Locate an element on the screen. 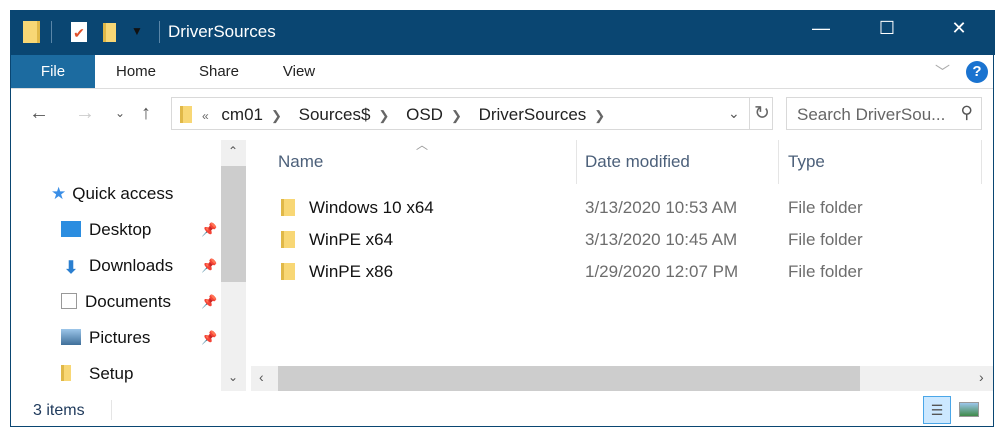  file-date: 3/13/2020 10:53 AM is located at coordinates (661, 207).